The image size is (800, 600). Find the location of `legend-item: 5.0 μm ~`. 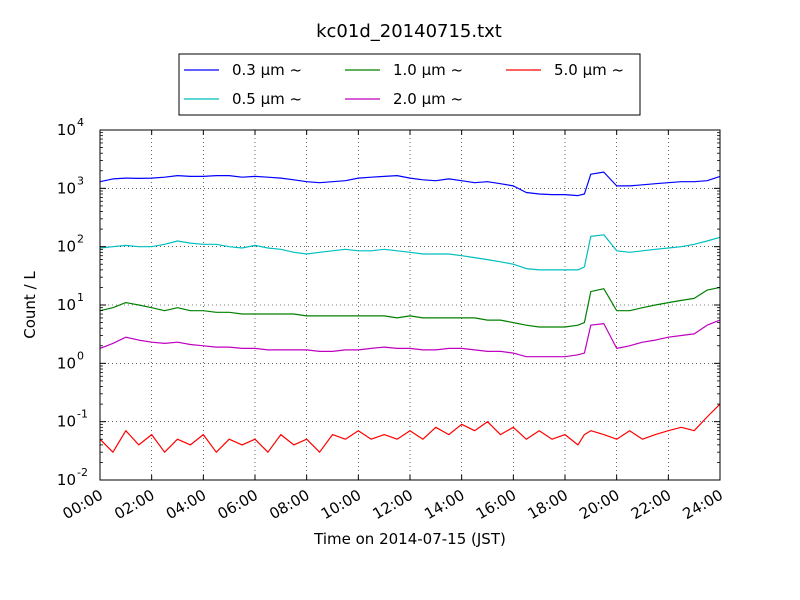

legend-item: 5.0 μm ~ is located at coordinates (565, 70).